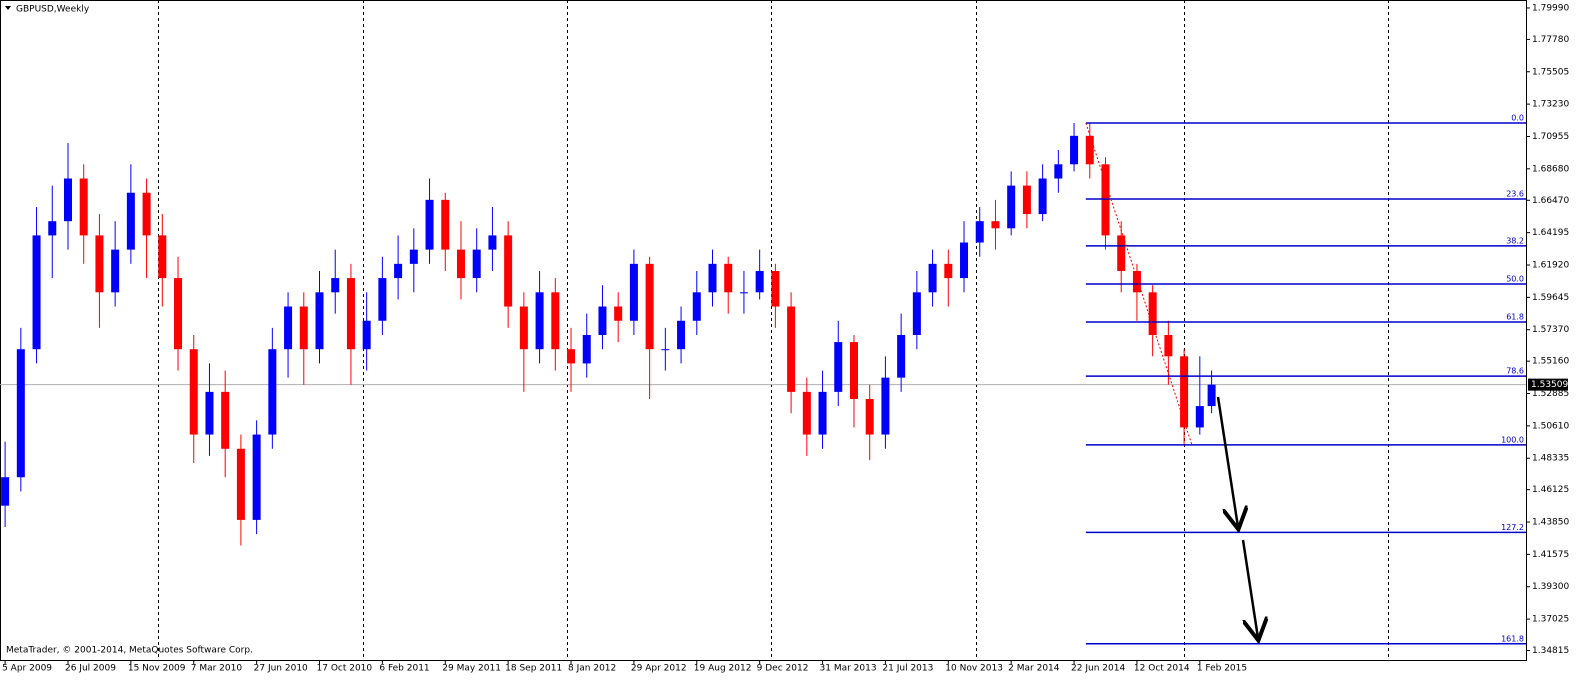 This screenshot has height=693, width=1596. I want to click on y-tick-label: 1.79990, so click(1550, 8).